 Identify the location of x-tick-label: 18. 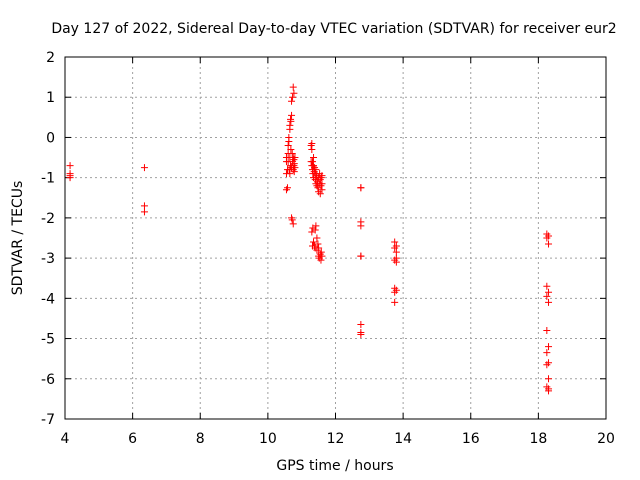
(538, 439).